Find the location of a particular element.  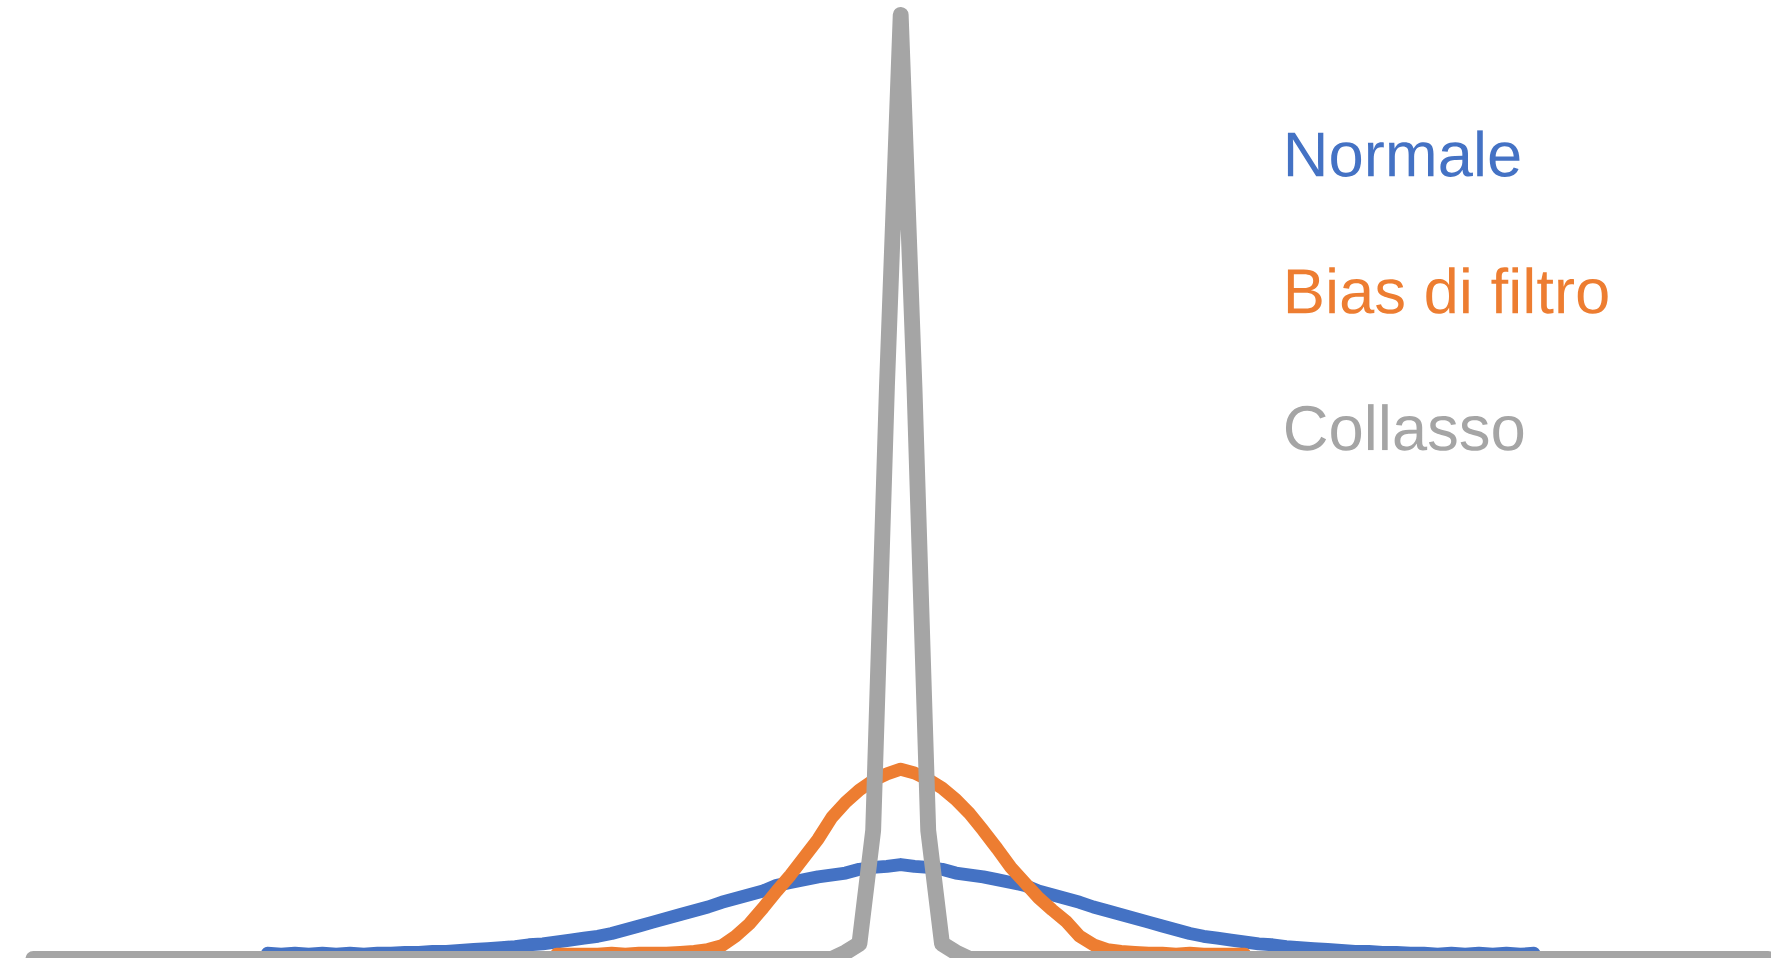

text: Bias di filtro is located at coordinates (1447, 290).